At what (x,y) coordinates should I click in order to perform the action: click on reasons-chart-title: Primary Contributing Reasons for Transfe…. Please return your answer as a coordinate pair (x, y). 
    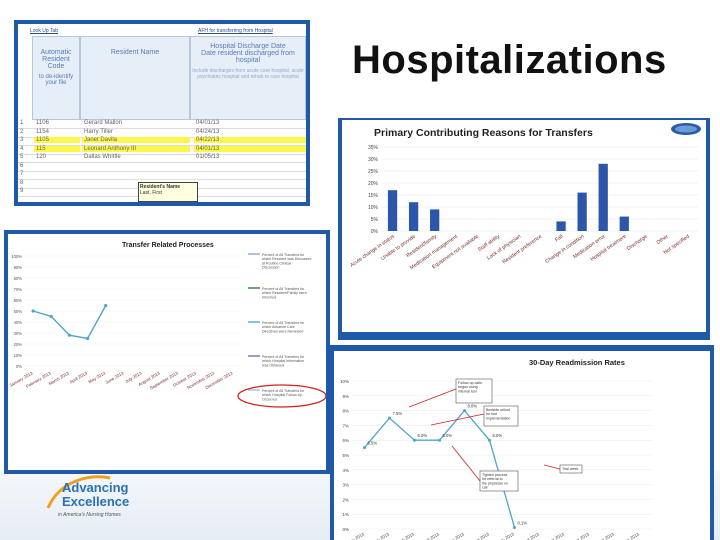
    Looking at the image, I should click on (483, 133).